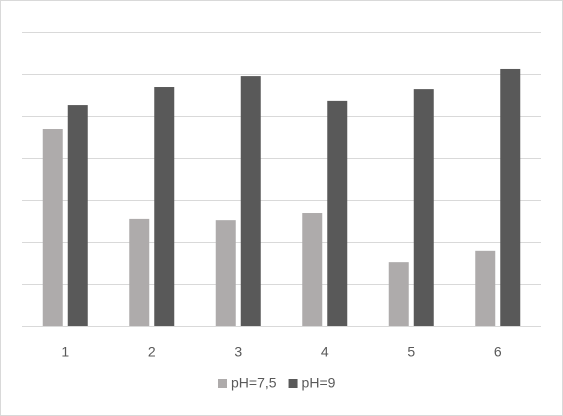  Describe the element at coordinates (65, 352) in the screenshot. I see `x-tick-label: 1` at that location.